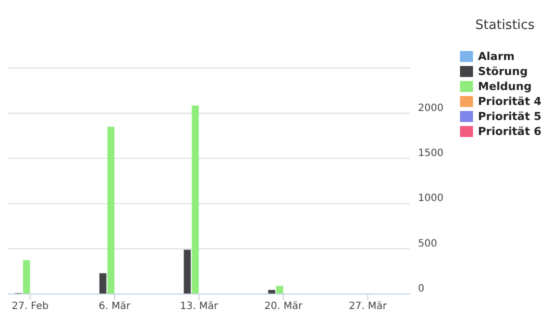  What do you see at coordinates (510, 116) in the screenshot?
I see `legend-label: Priorität 5` at bounding box center [510, 116].